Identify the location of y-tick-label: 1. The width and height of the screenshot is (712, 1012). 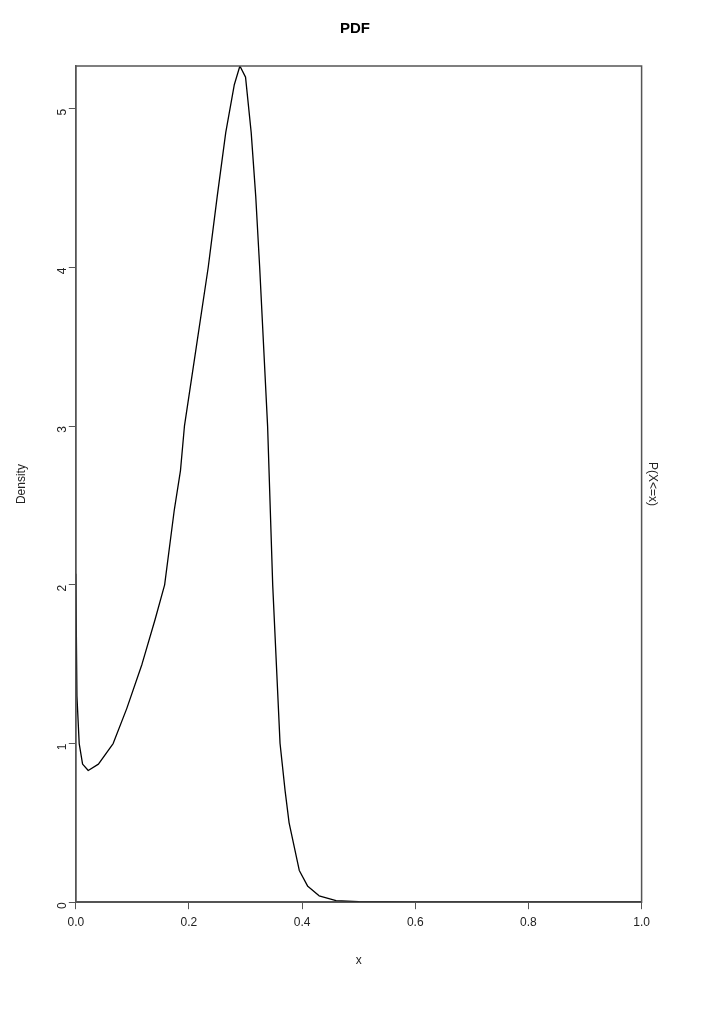
(62, 747).